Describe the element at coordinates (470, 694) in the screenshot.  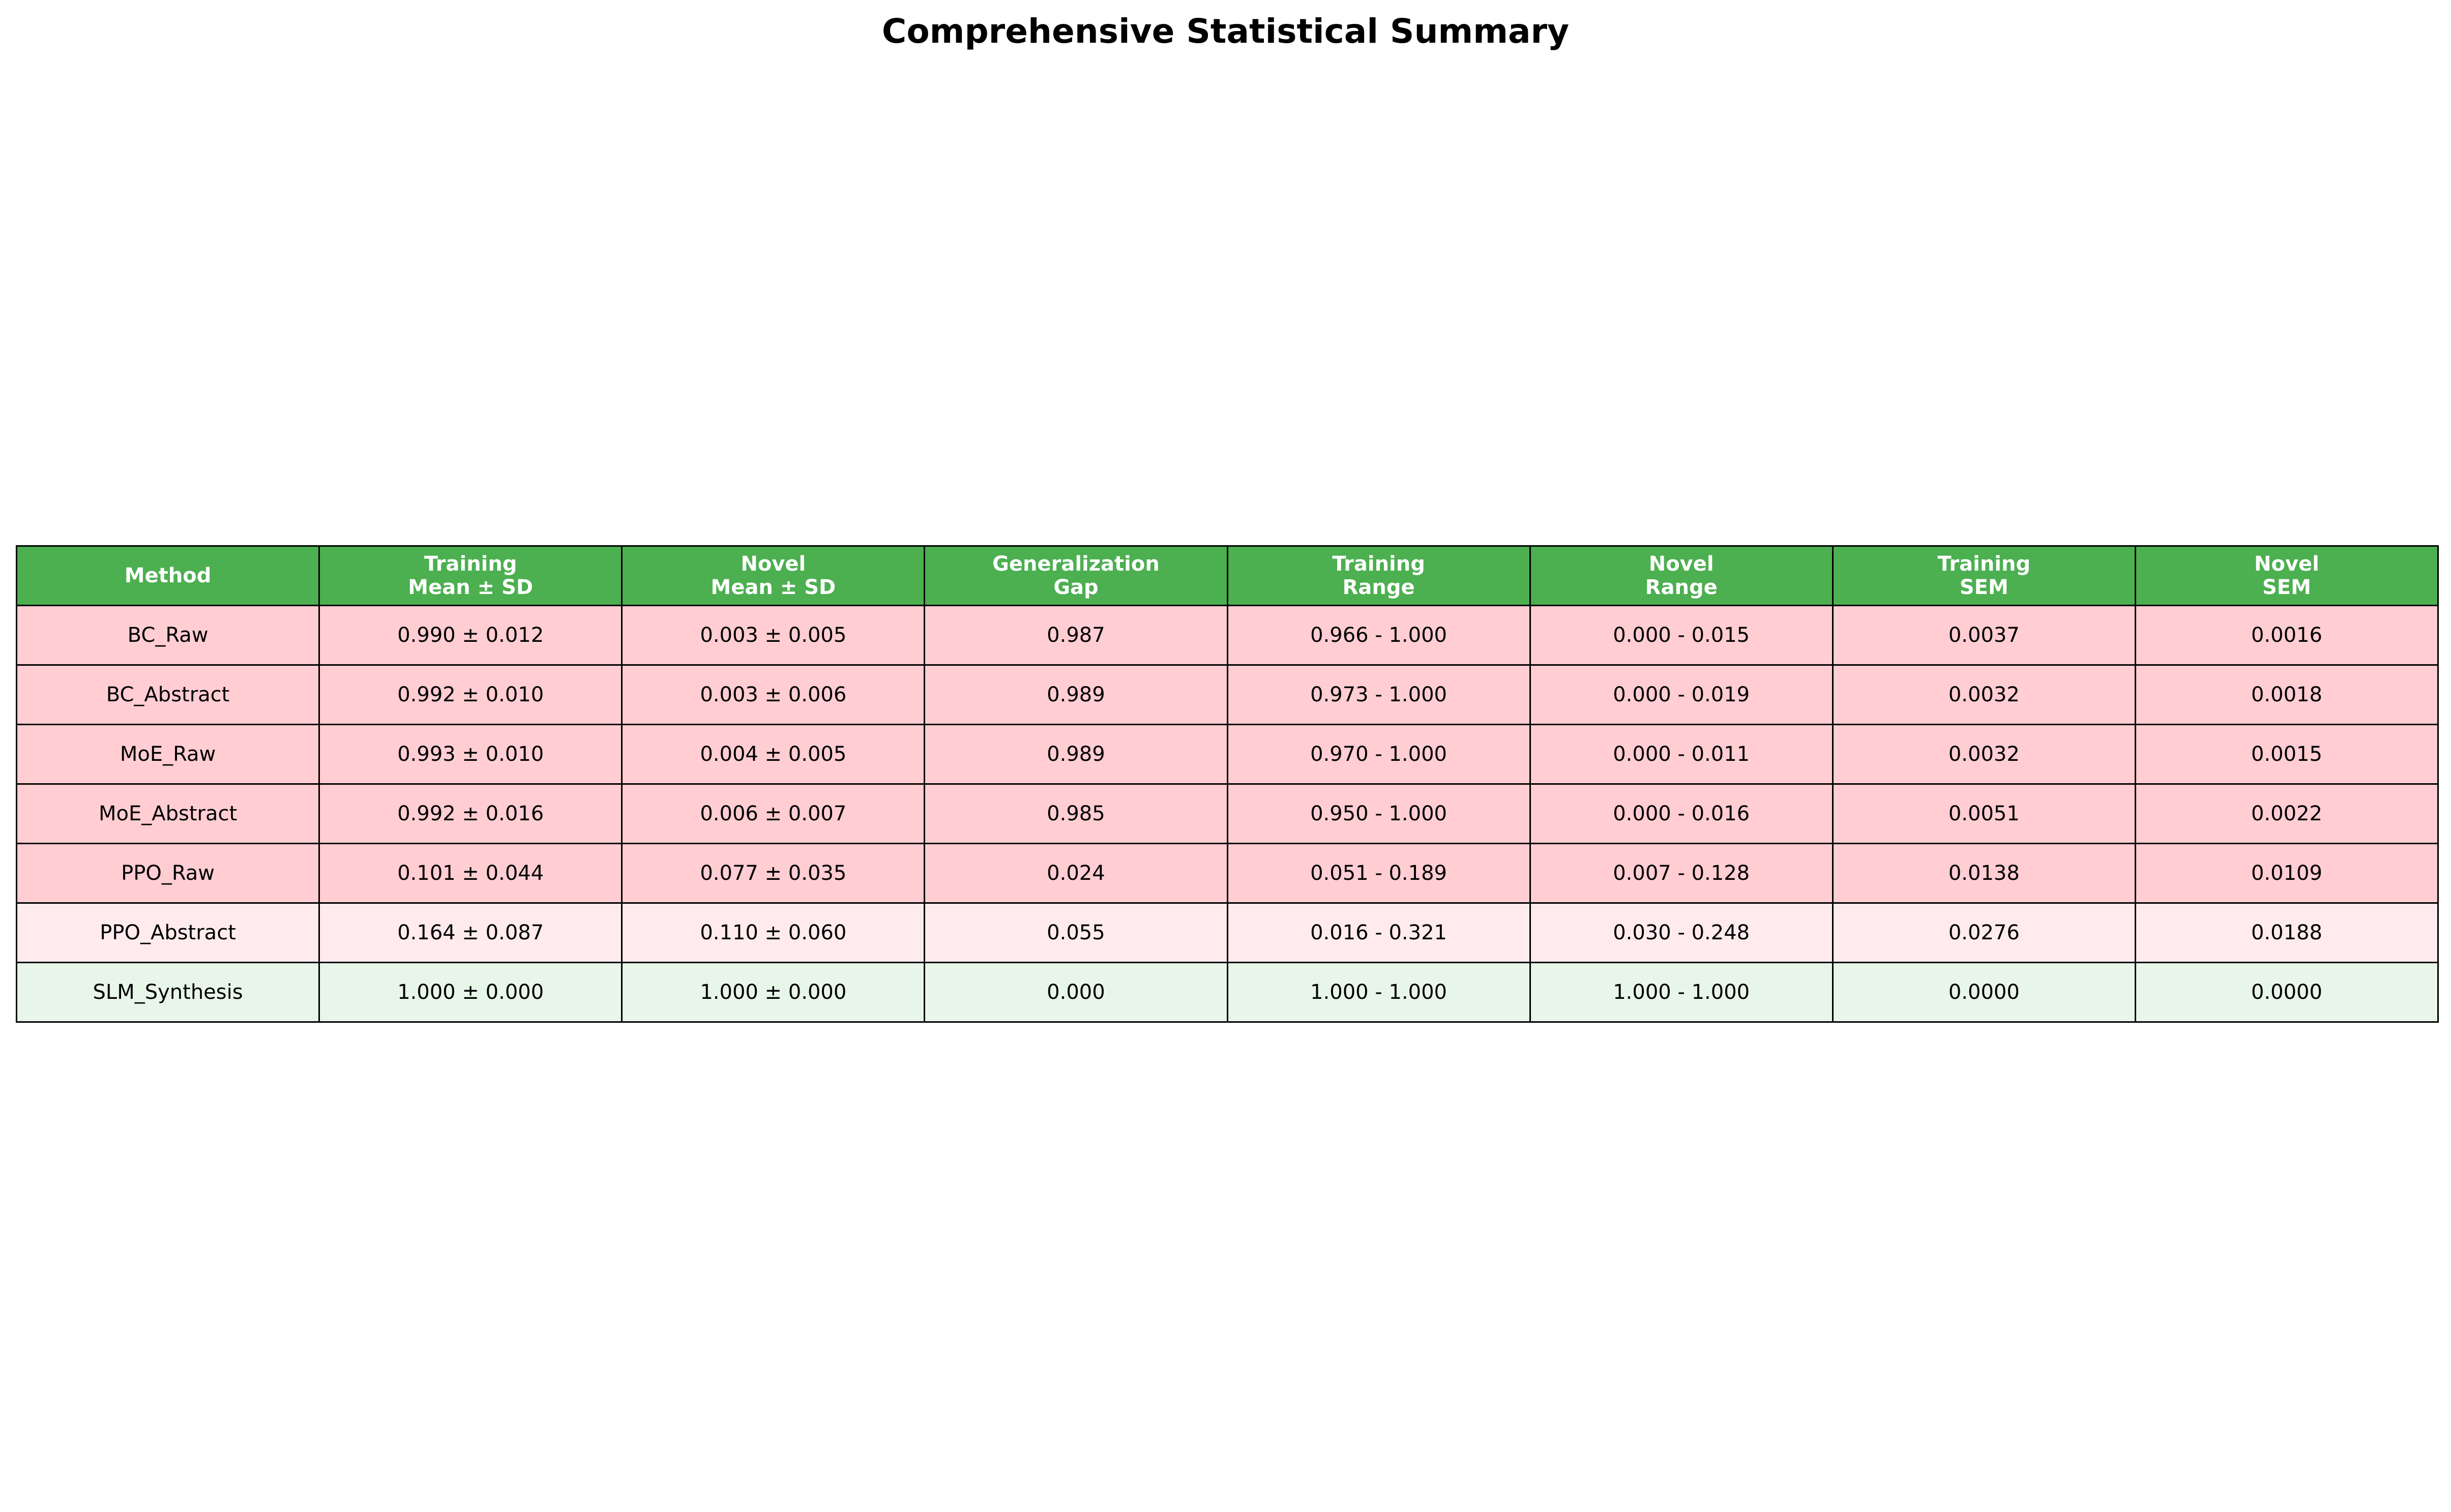
I see `table-cell: 0.992 ± 0.010` at that location.